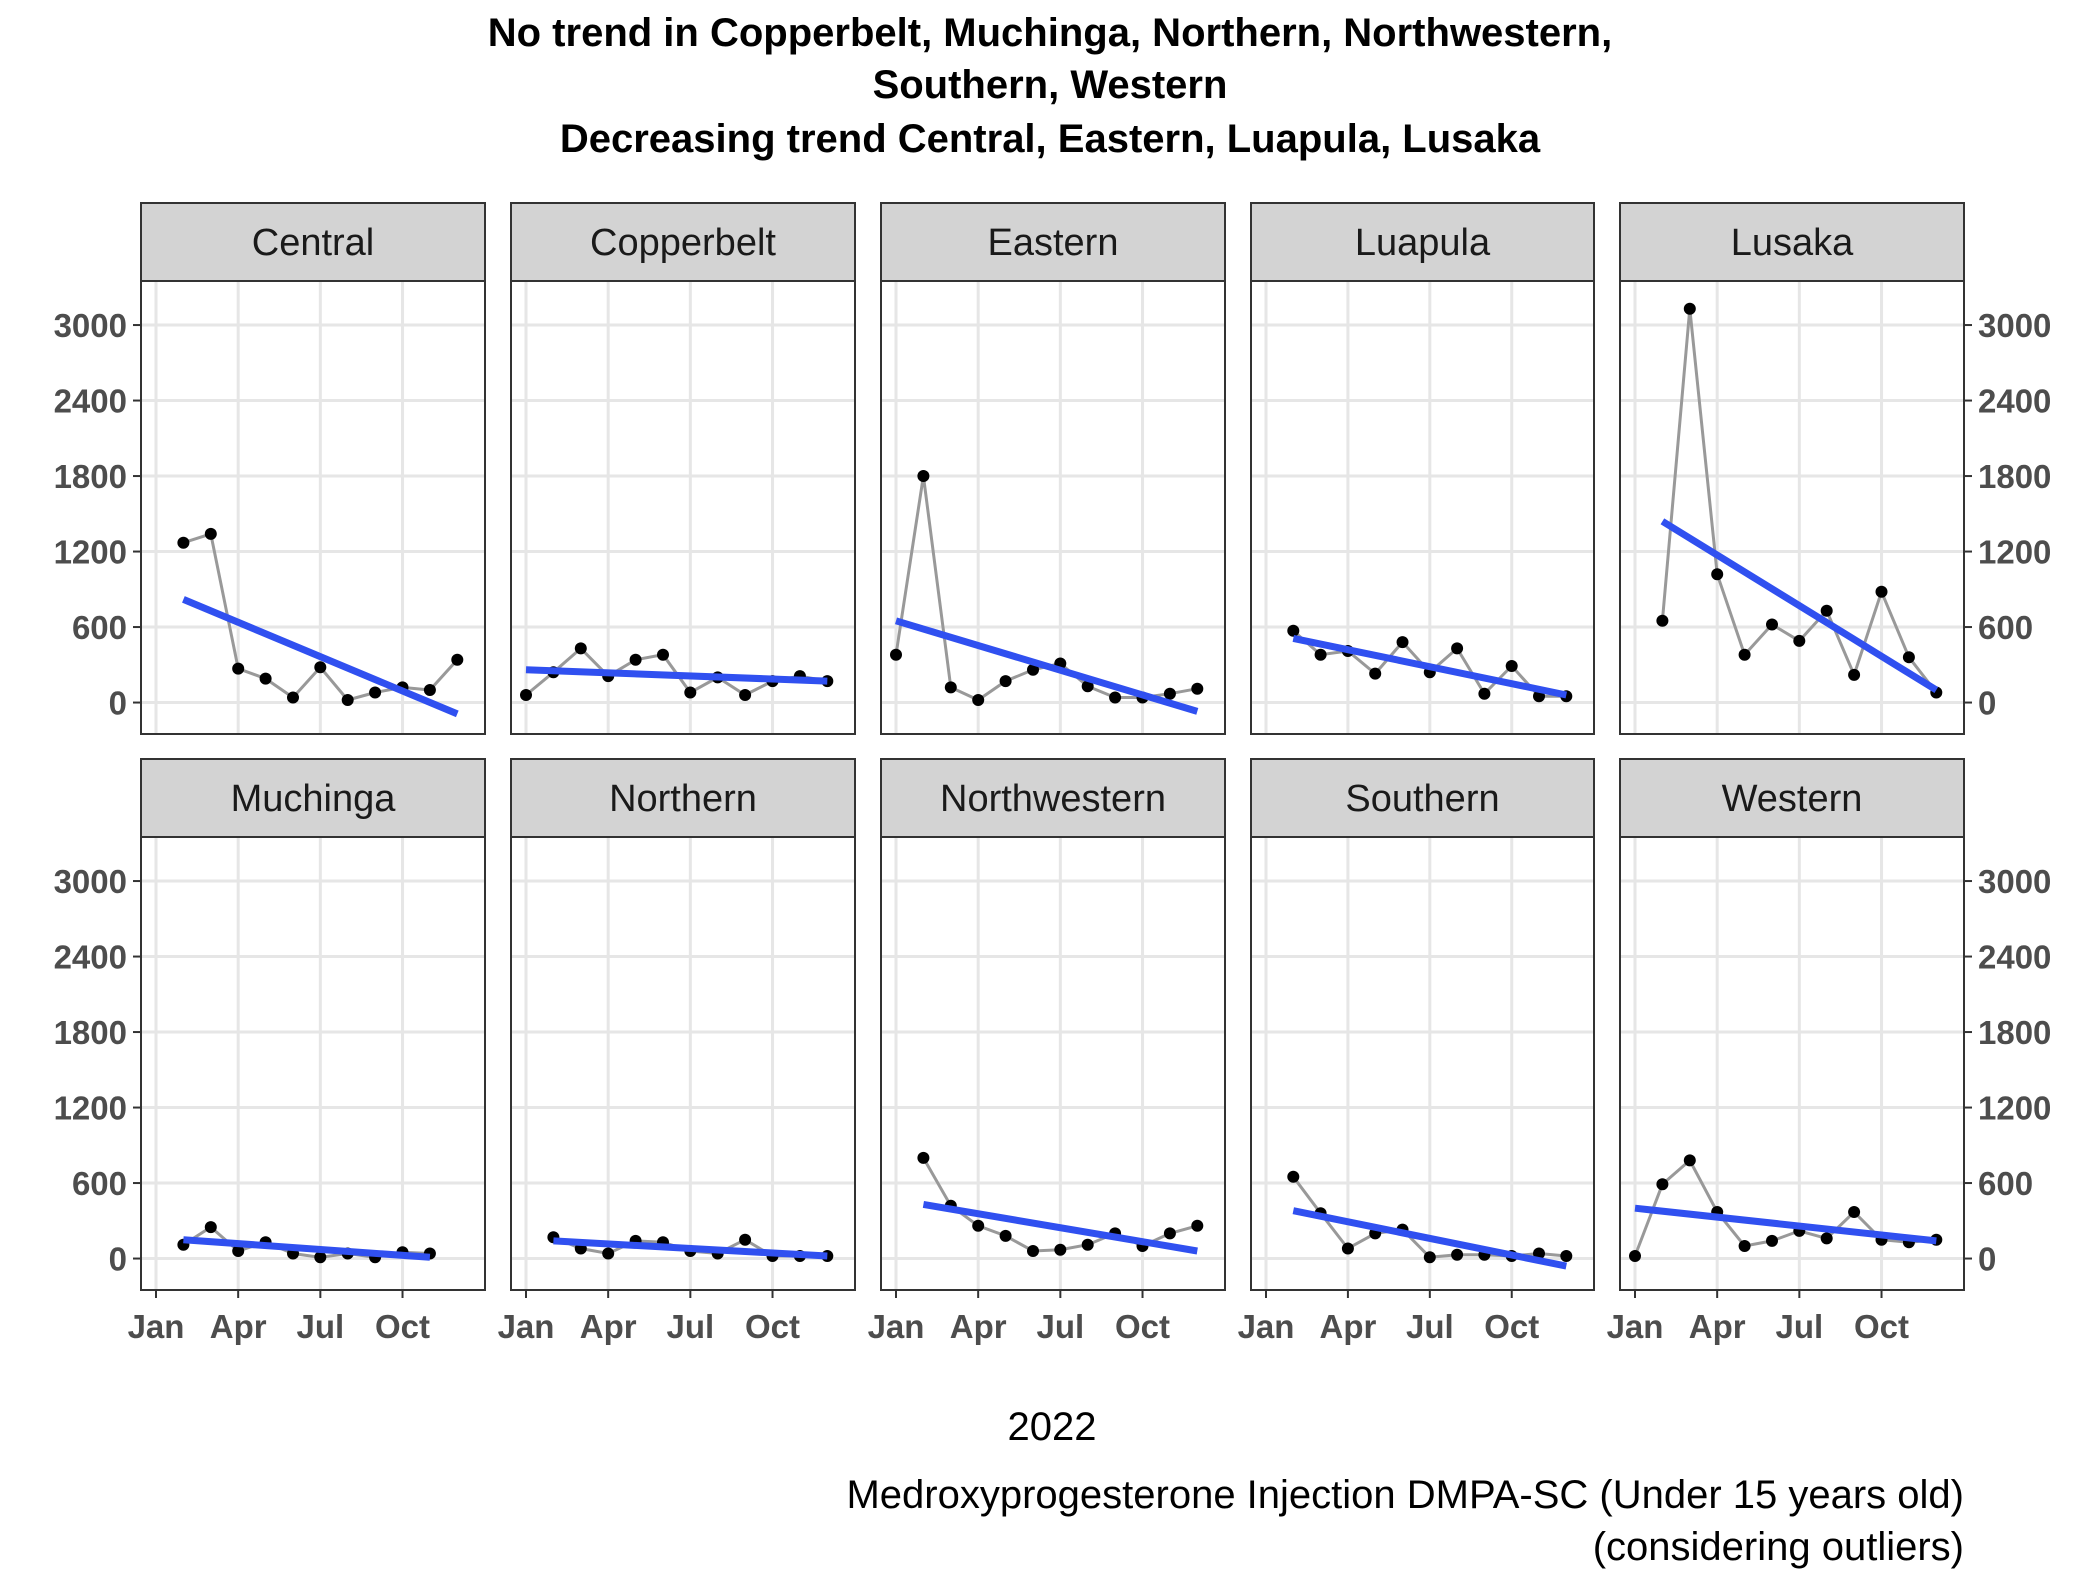 Image resolution: width=2100 pixels, height=1595 pixels. What do you see at coordinates (1778, 1547) in the screenshot?
I see `chart-caption-line: (considering outliers)` at bounding box center [1778, 1547].